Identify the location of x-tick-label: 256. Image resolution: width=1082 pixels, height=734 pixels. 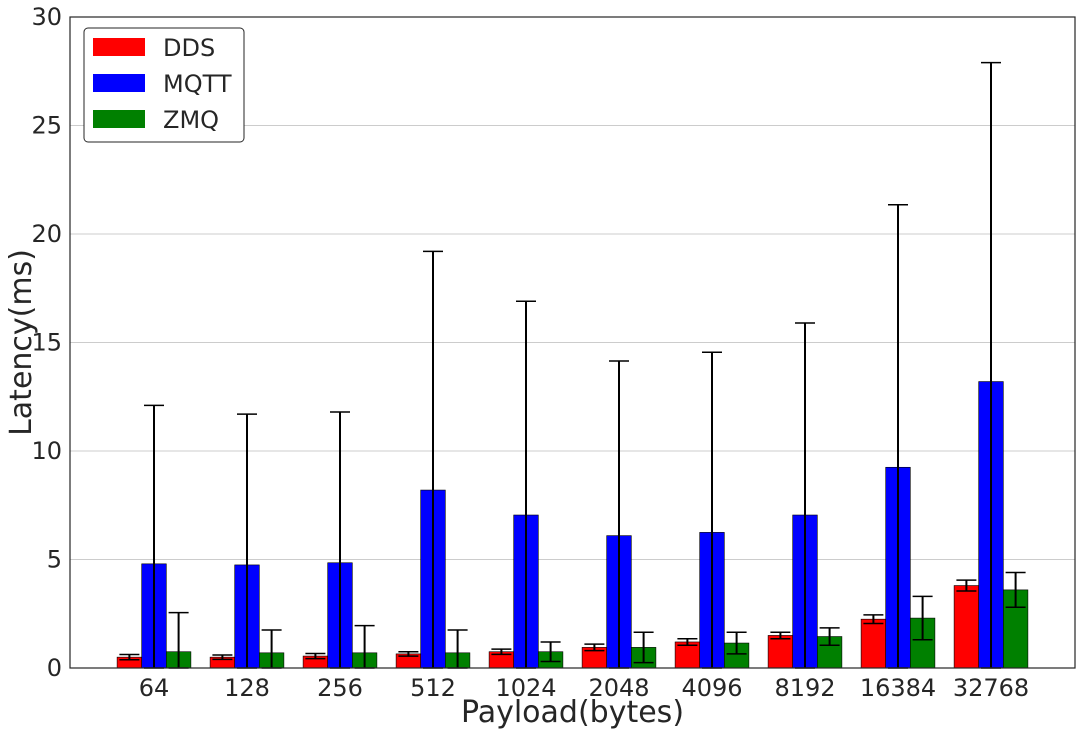
(340, 688).